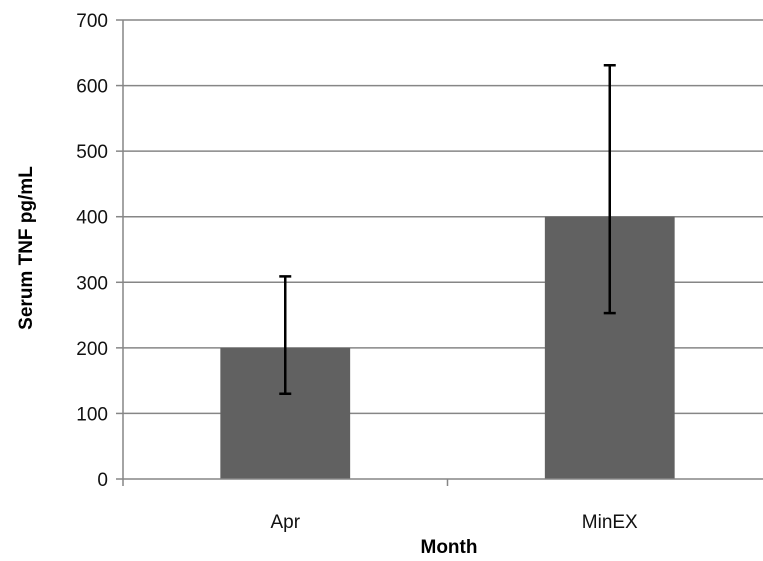 The height and width of the screenshot is (561, 763). What do you see at coordinates (92, 152) in the screenshot?
I see `y-tick-label: 500` at bounding box center [92, 152].